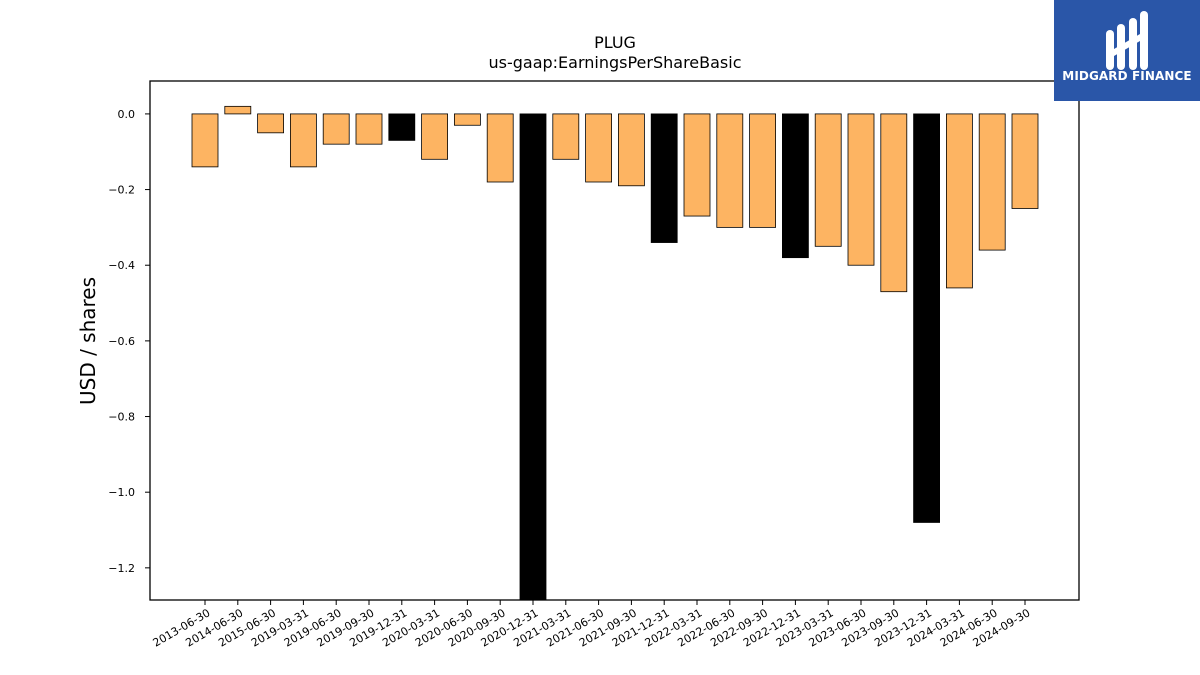  What do you see at coordinates (1127, 76) in the screenshot?
I see `logo-text: MIDGARD FINANCE` at bounding box center [1127, 76].